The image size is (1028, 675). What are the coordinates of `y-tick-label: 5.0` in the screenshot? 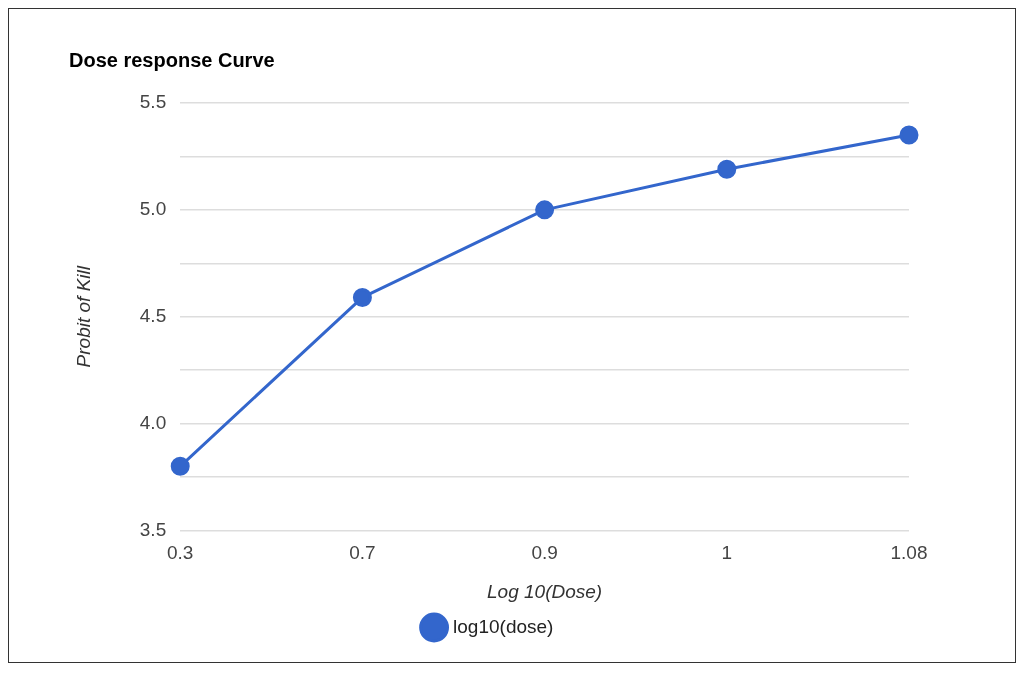 It's located at (153, 209).